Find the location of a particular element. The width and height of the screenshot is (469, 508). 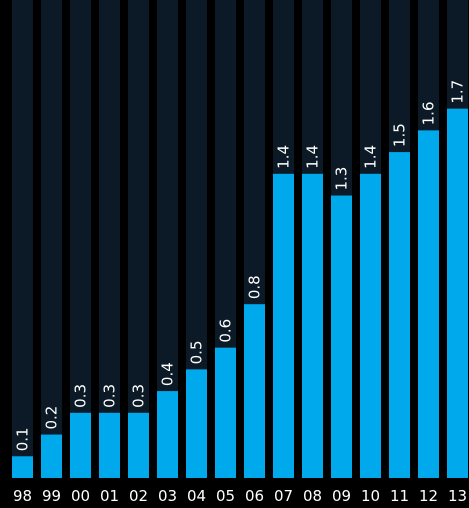

value-label-06: 0.8 is located at coordinates (255, 287).